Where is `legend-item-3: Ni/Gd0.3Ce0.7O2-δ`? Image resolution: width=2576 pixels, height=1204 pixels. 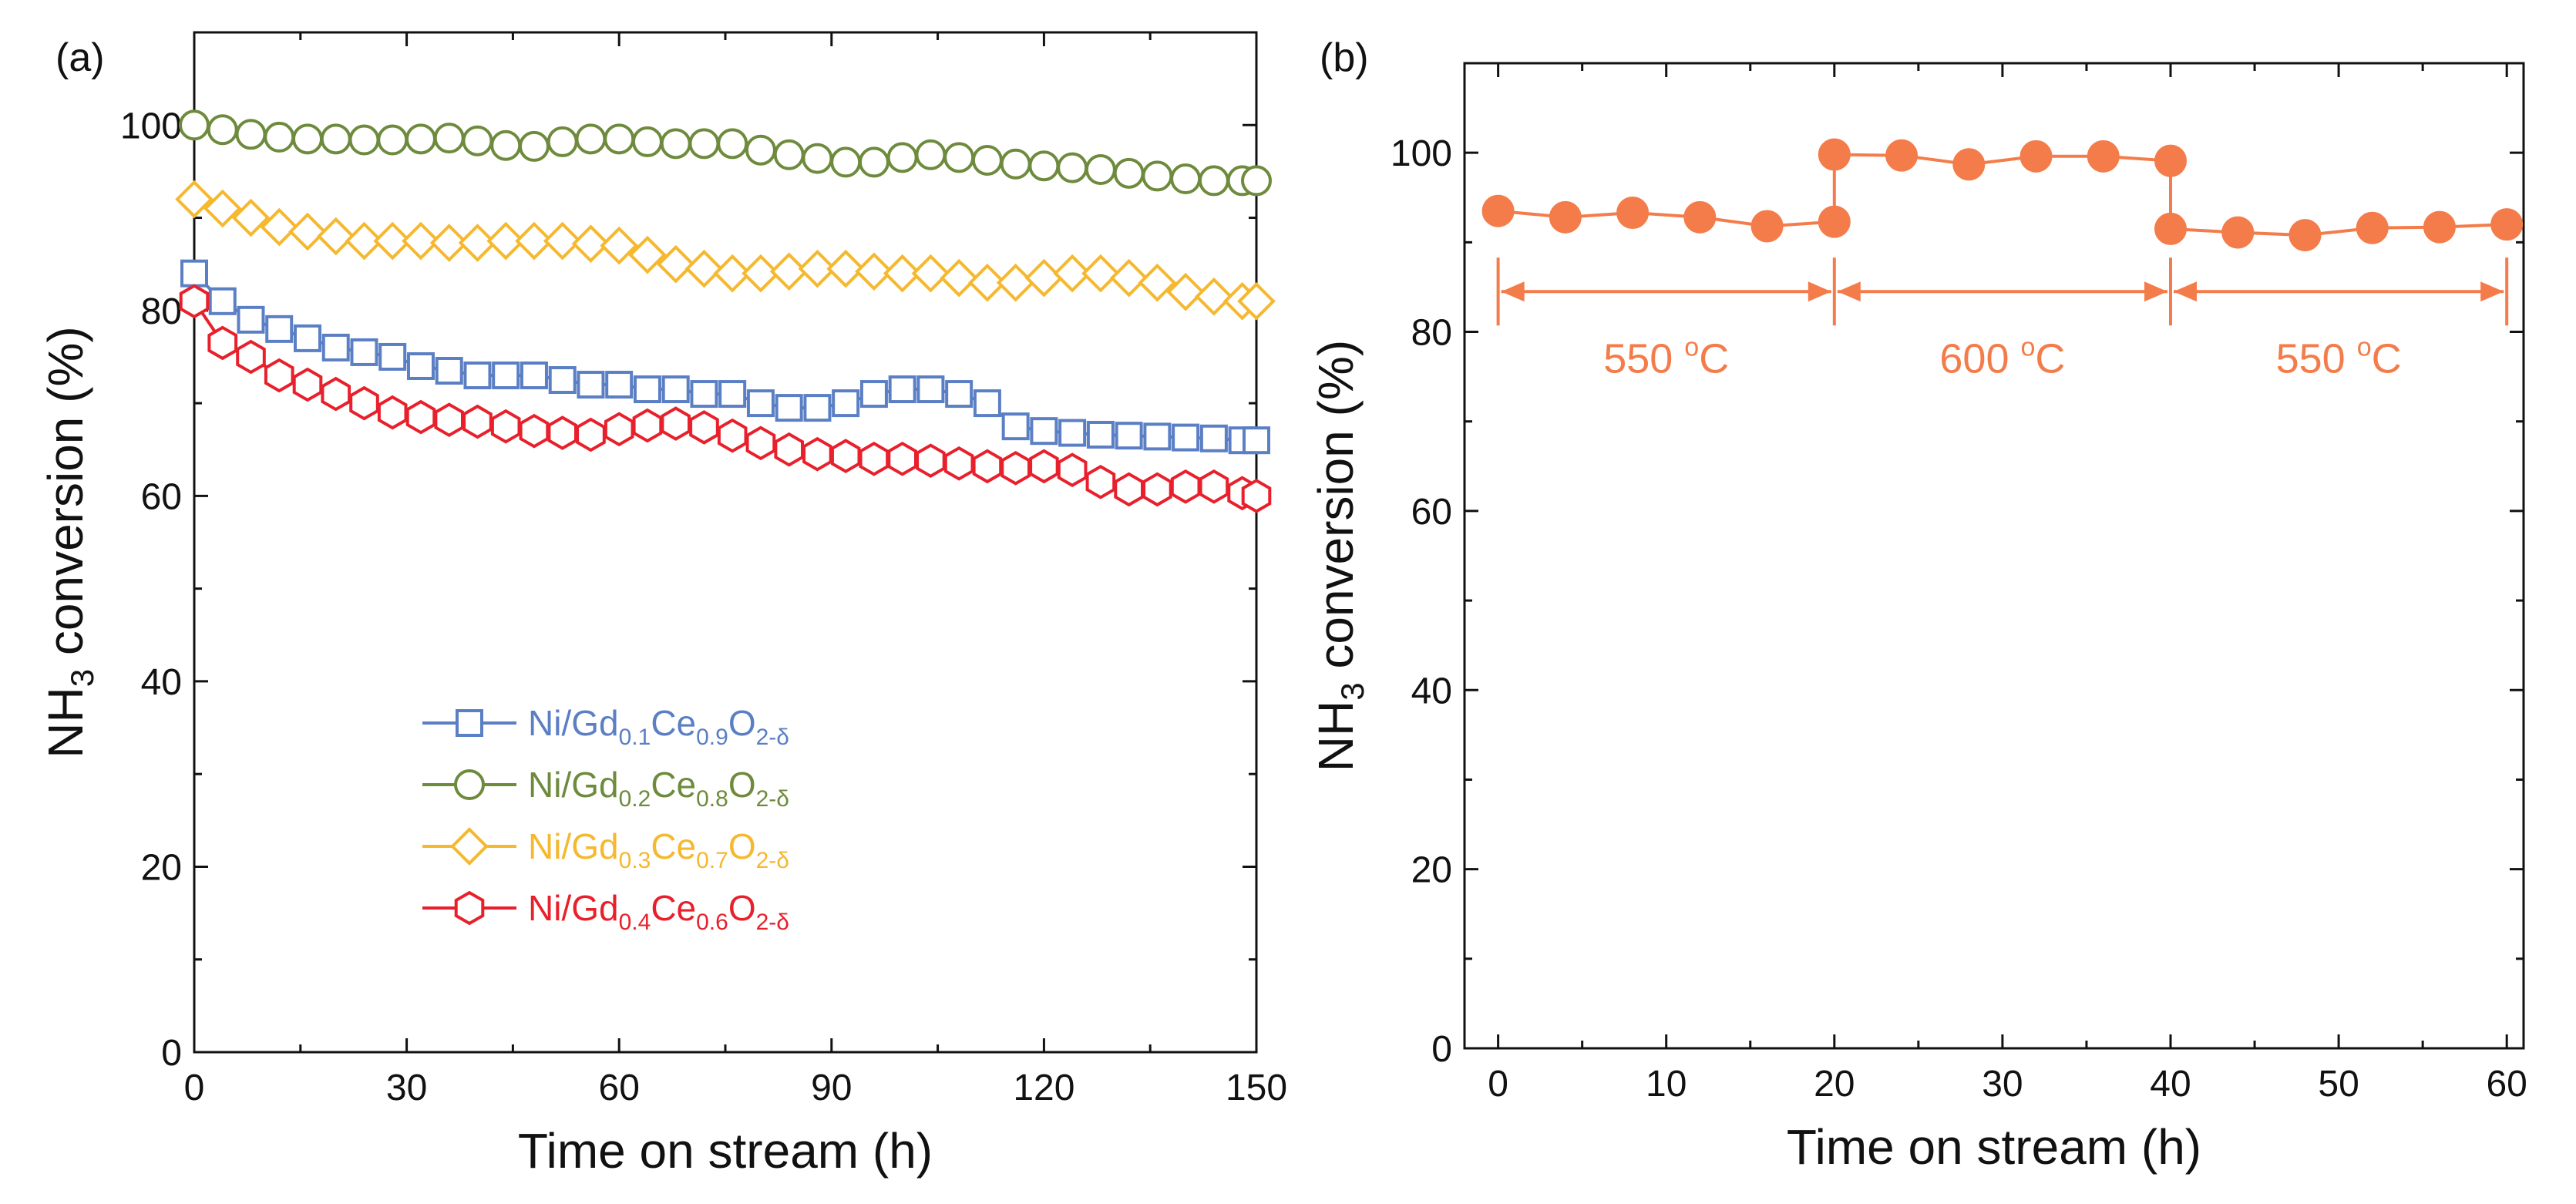
legend-item-3: Ni/Gd0.3Ce0.7O2-δ is located at coordinates (605, 849).